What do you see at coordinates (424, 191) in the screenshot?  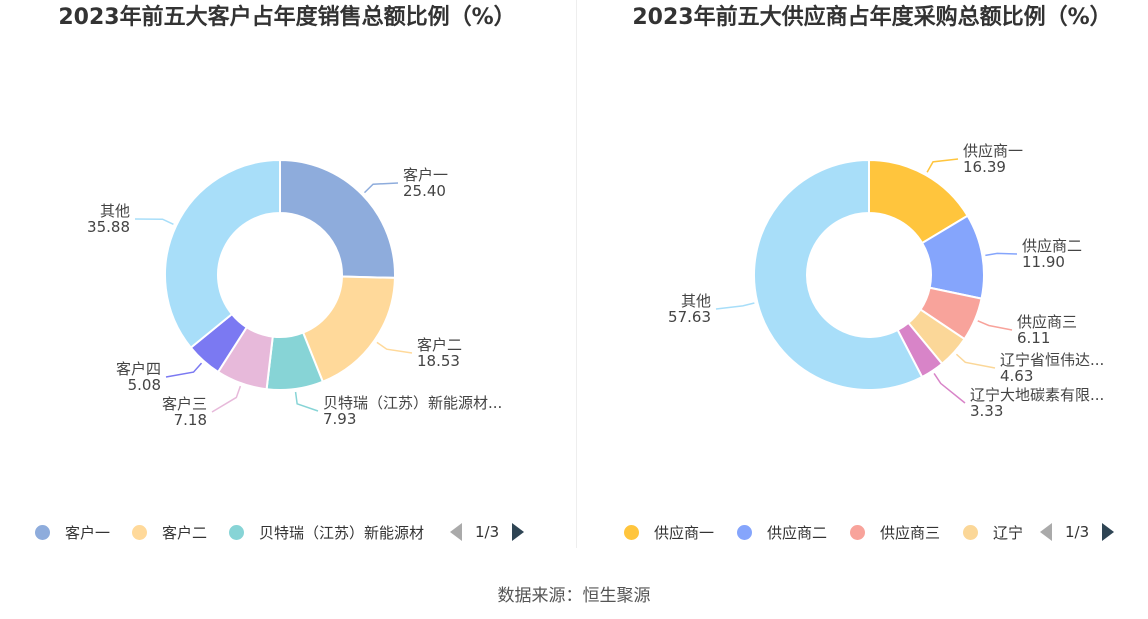 I see `slice-value-label: 25.40` at bounding box center [424, 191].